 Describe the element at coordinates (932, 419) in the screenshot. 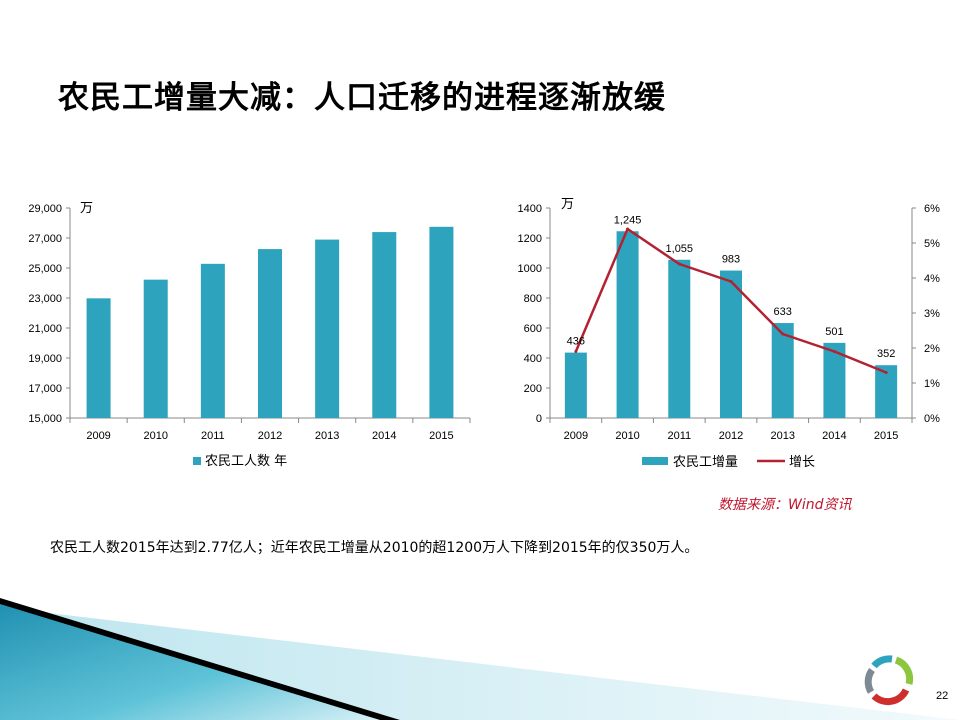

I see `y2-tick-label: 0%` at that location.